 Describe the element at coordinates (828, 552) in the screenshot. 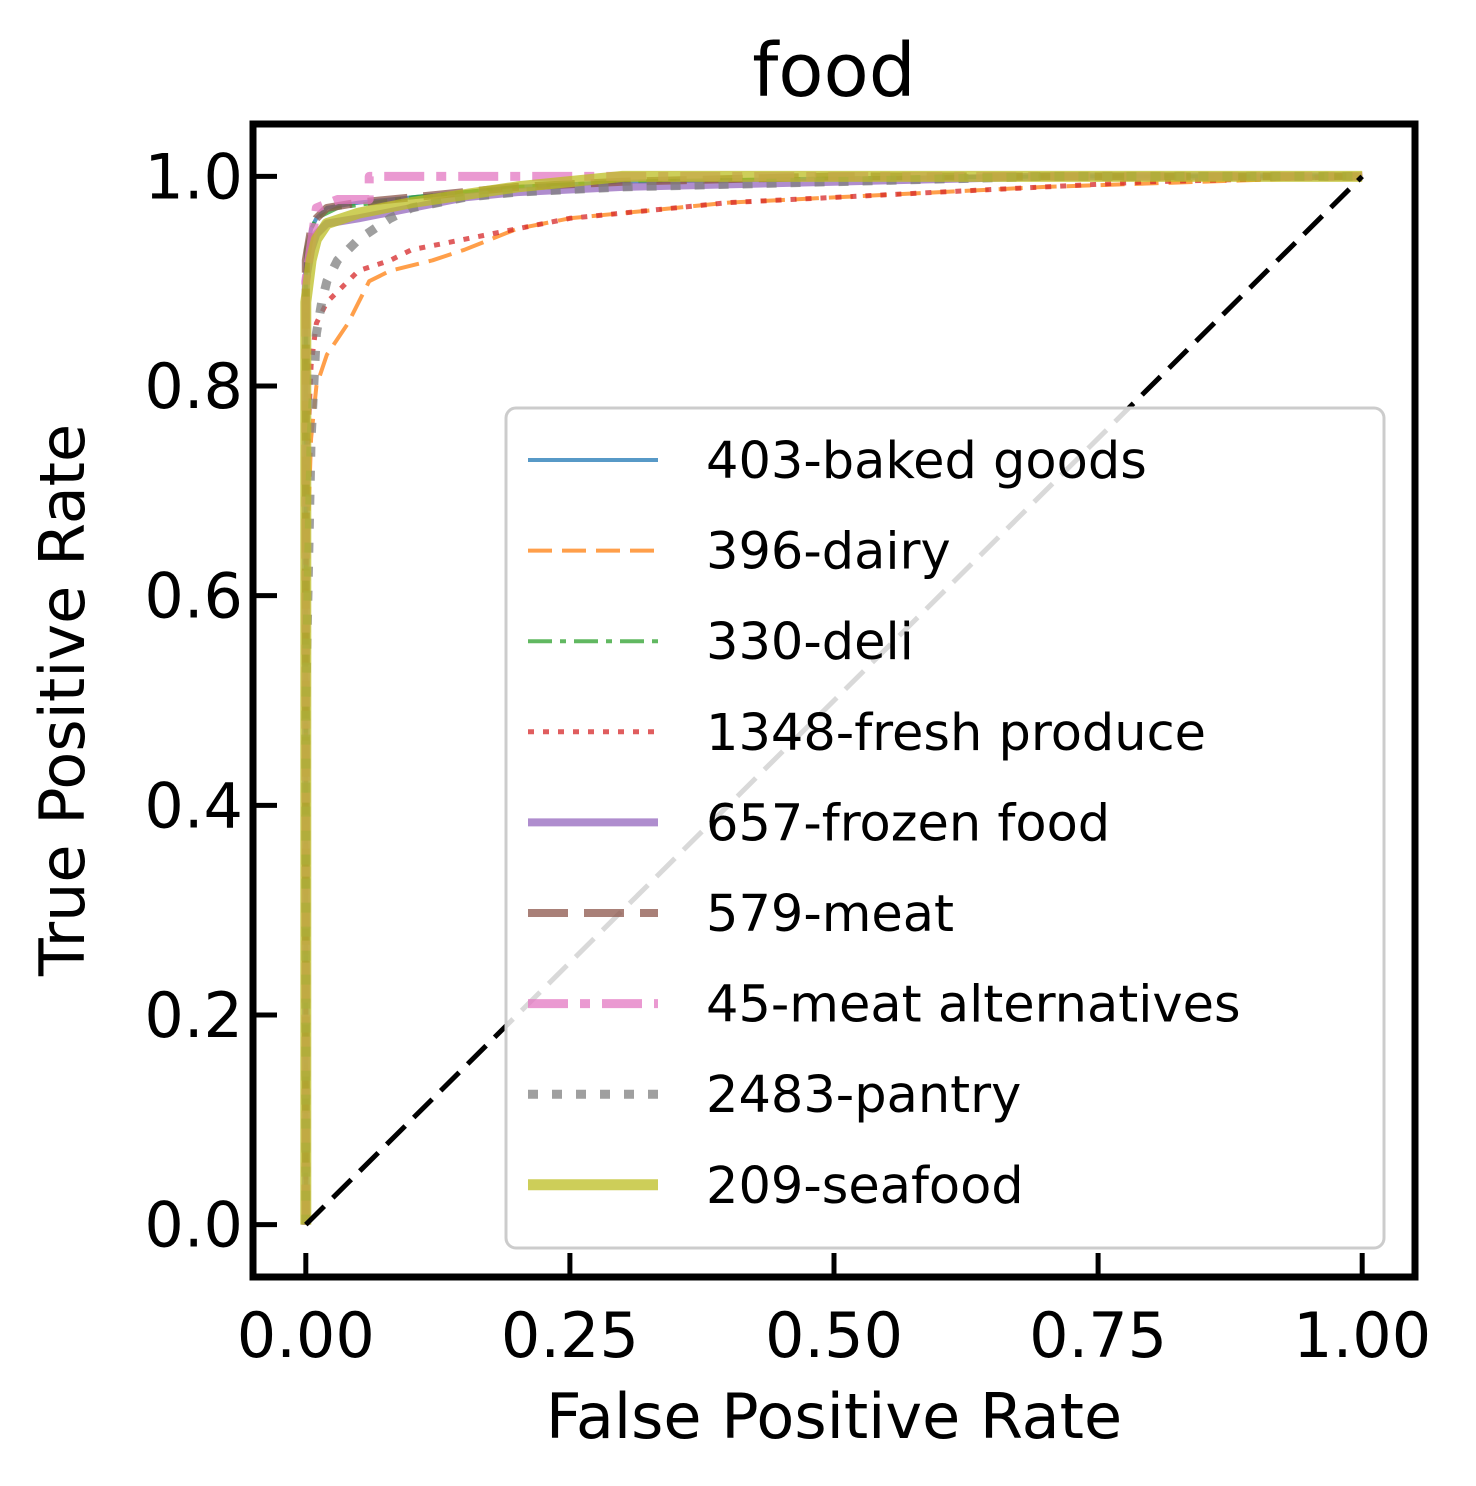

I see `legend-label-1: 396-dairy` at that location.